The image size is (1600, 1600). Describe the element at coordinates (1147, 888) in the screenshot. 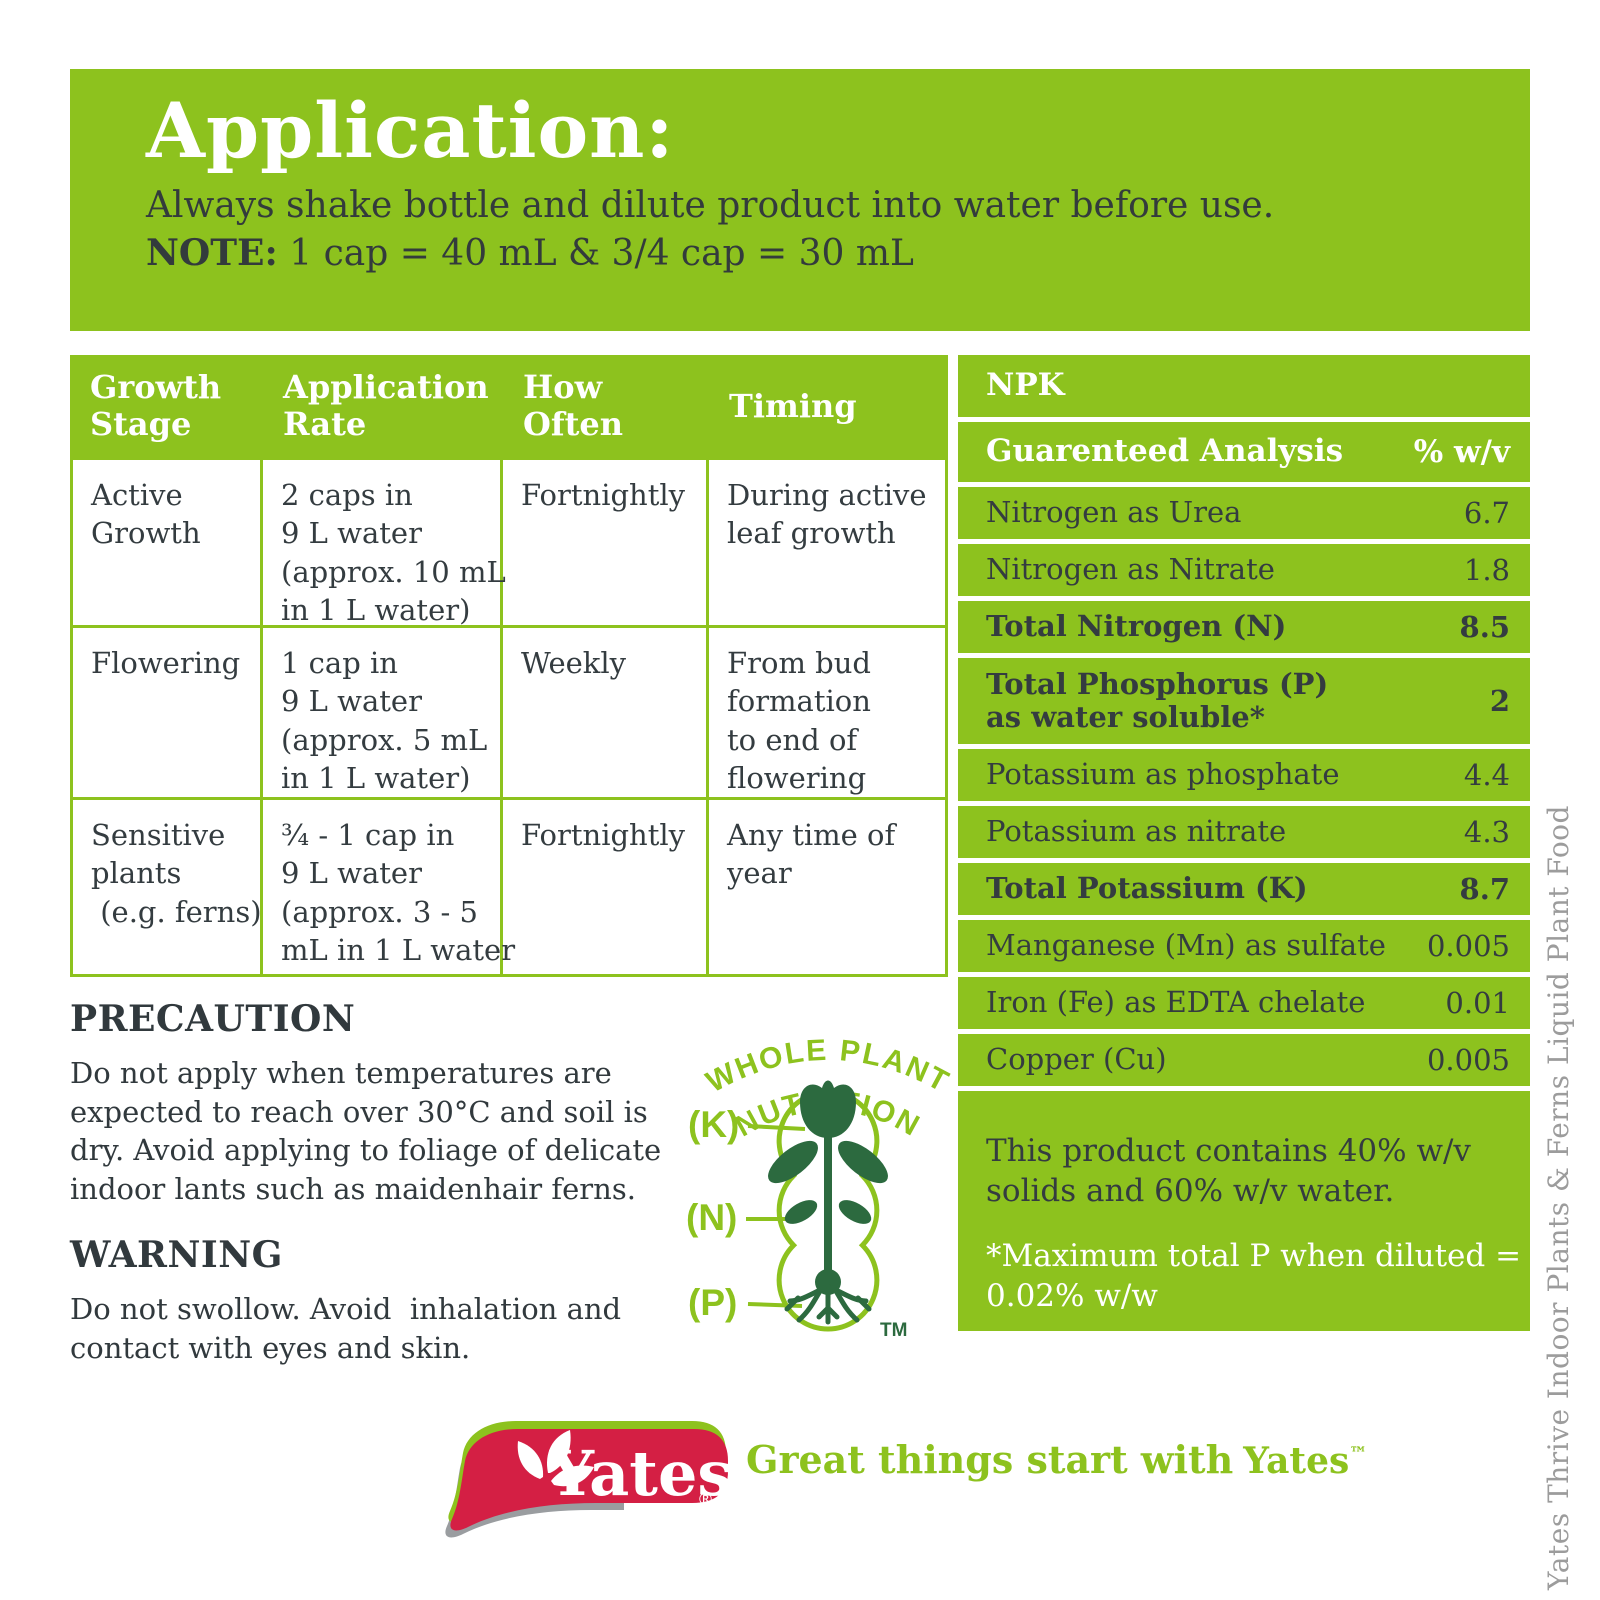

I see `npk-row-label: Total Potassium (K)` at that location.